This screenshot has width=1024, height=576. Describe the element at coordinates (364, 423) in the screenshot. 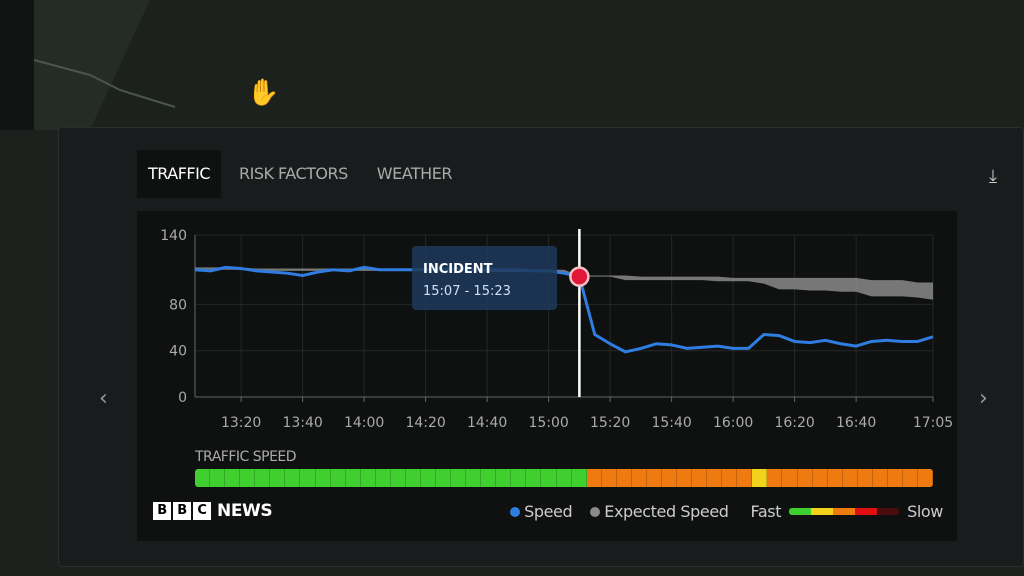

I see `x-tick-label: 14:00` at that location.